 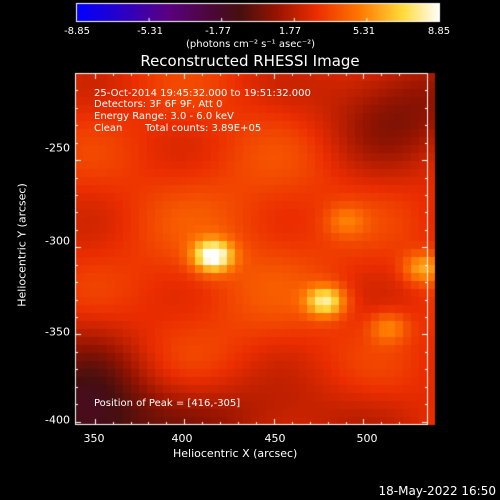 What do you see at coordinates (218, 31) in the screenshot?
I see `colorbar-tick-label: -1.77` at bounding box center [218, 31].